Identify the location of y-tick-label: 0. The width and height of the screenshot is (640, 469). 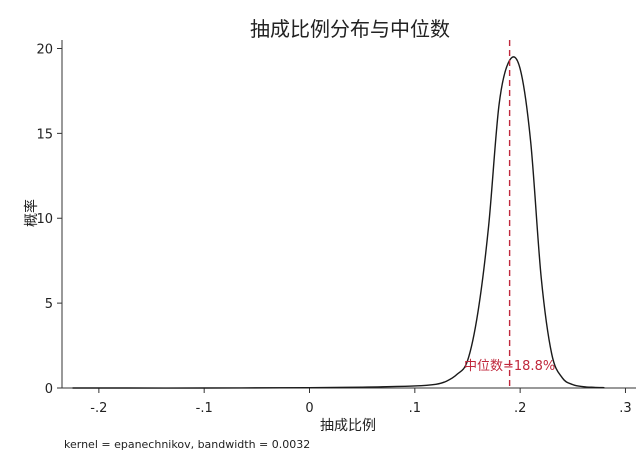
(49, 389).